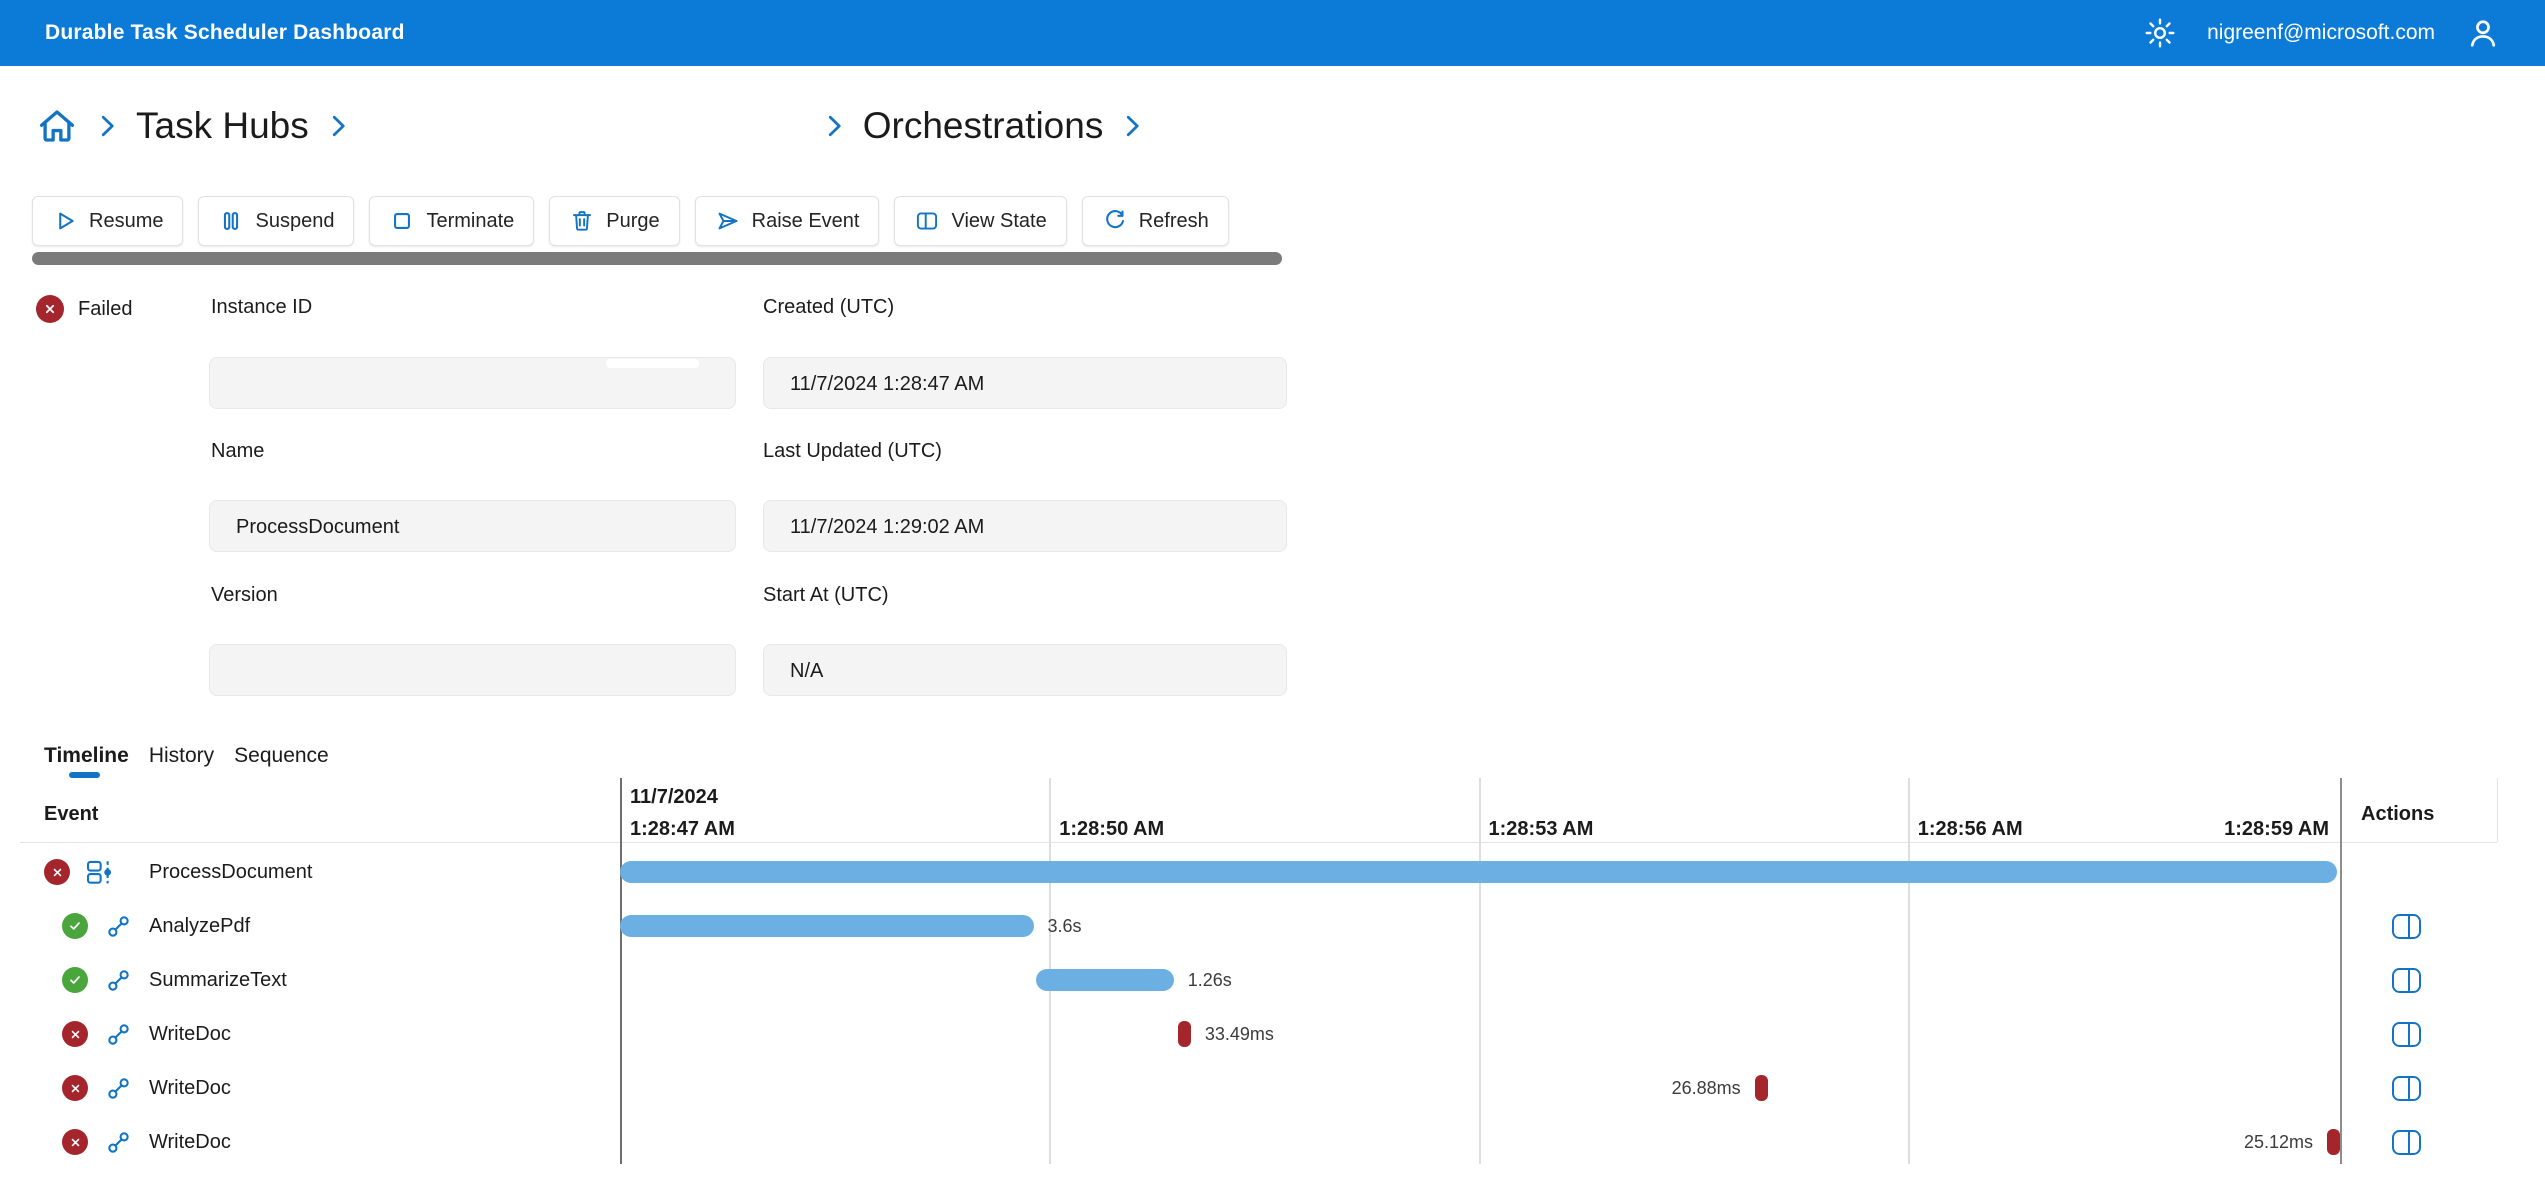 The height and width of the screenshot is (1198, 2545). What do you see at coordinates (1272, 1034) in the screenshot?
I see `timeline-row: WriteDoc 33.49ms` at bounding box center [1272, 1034].